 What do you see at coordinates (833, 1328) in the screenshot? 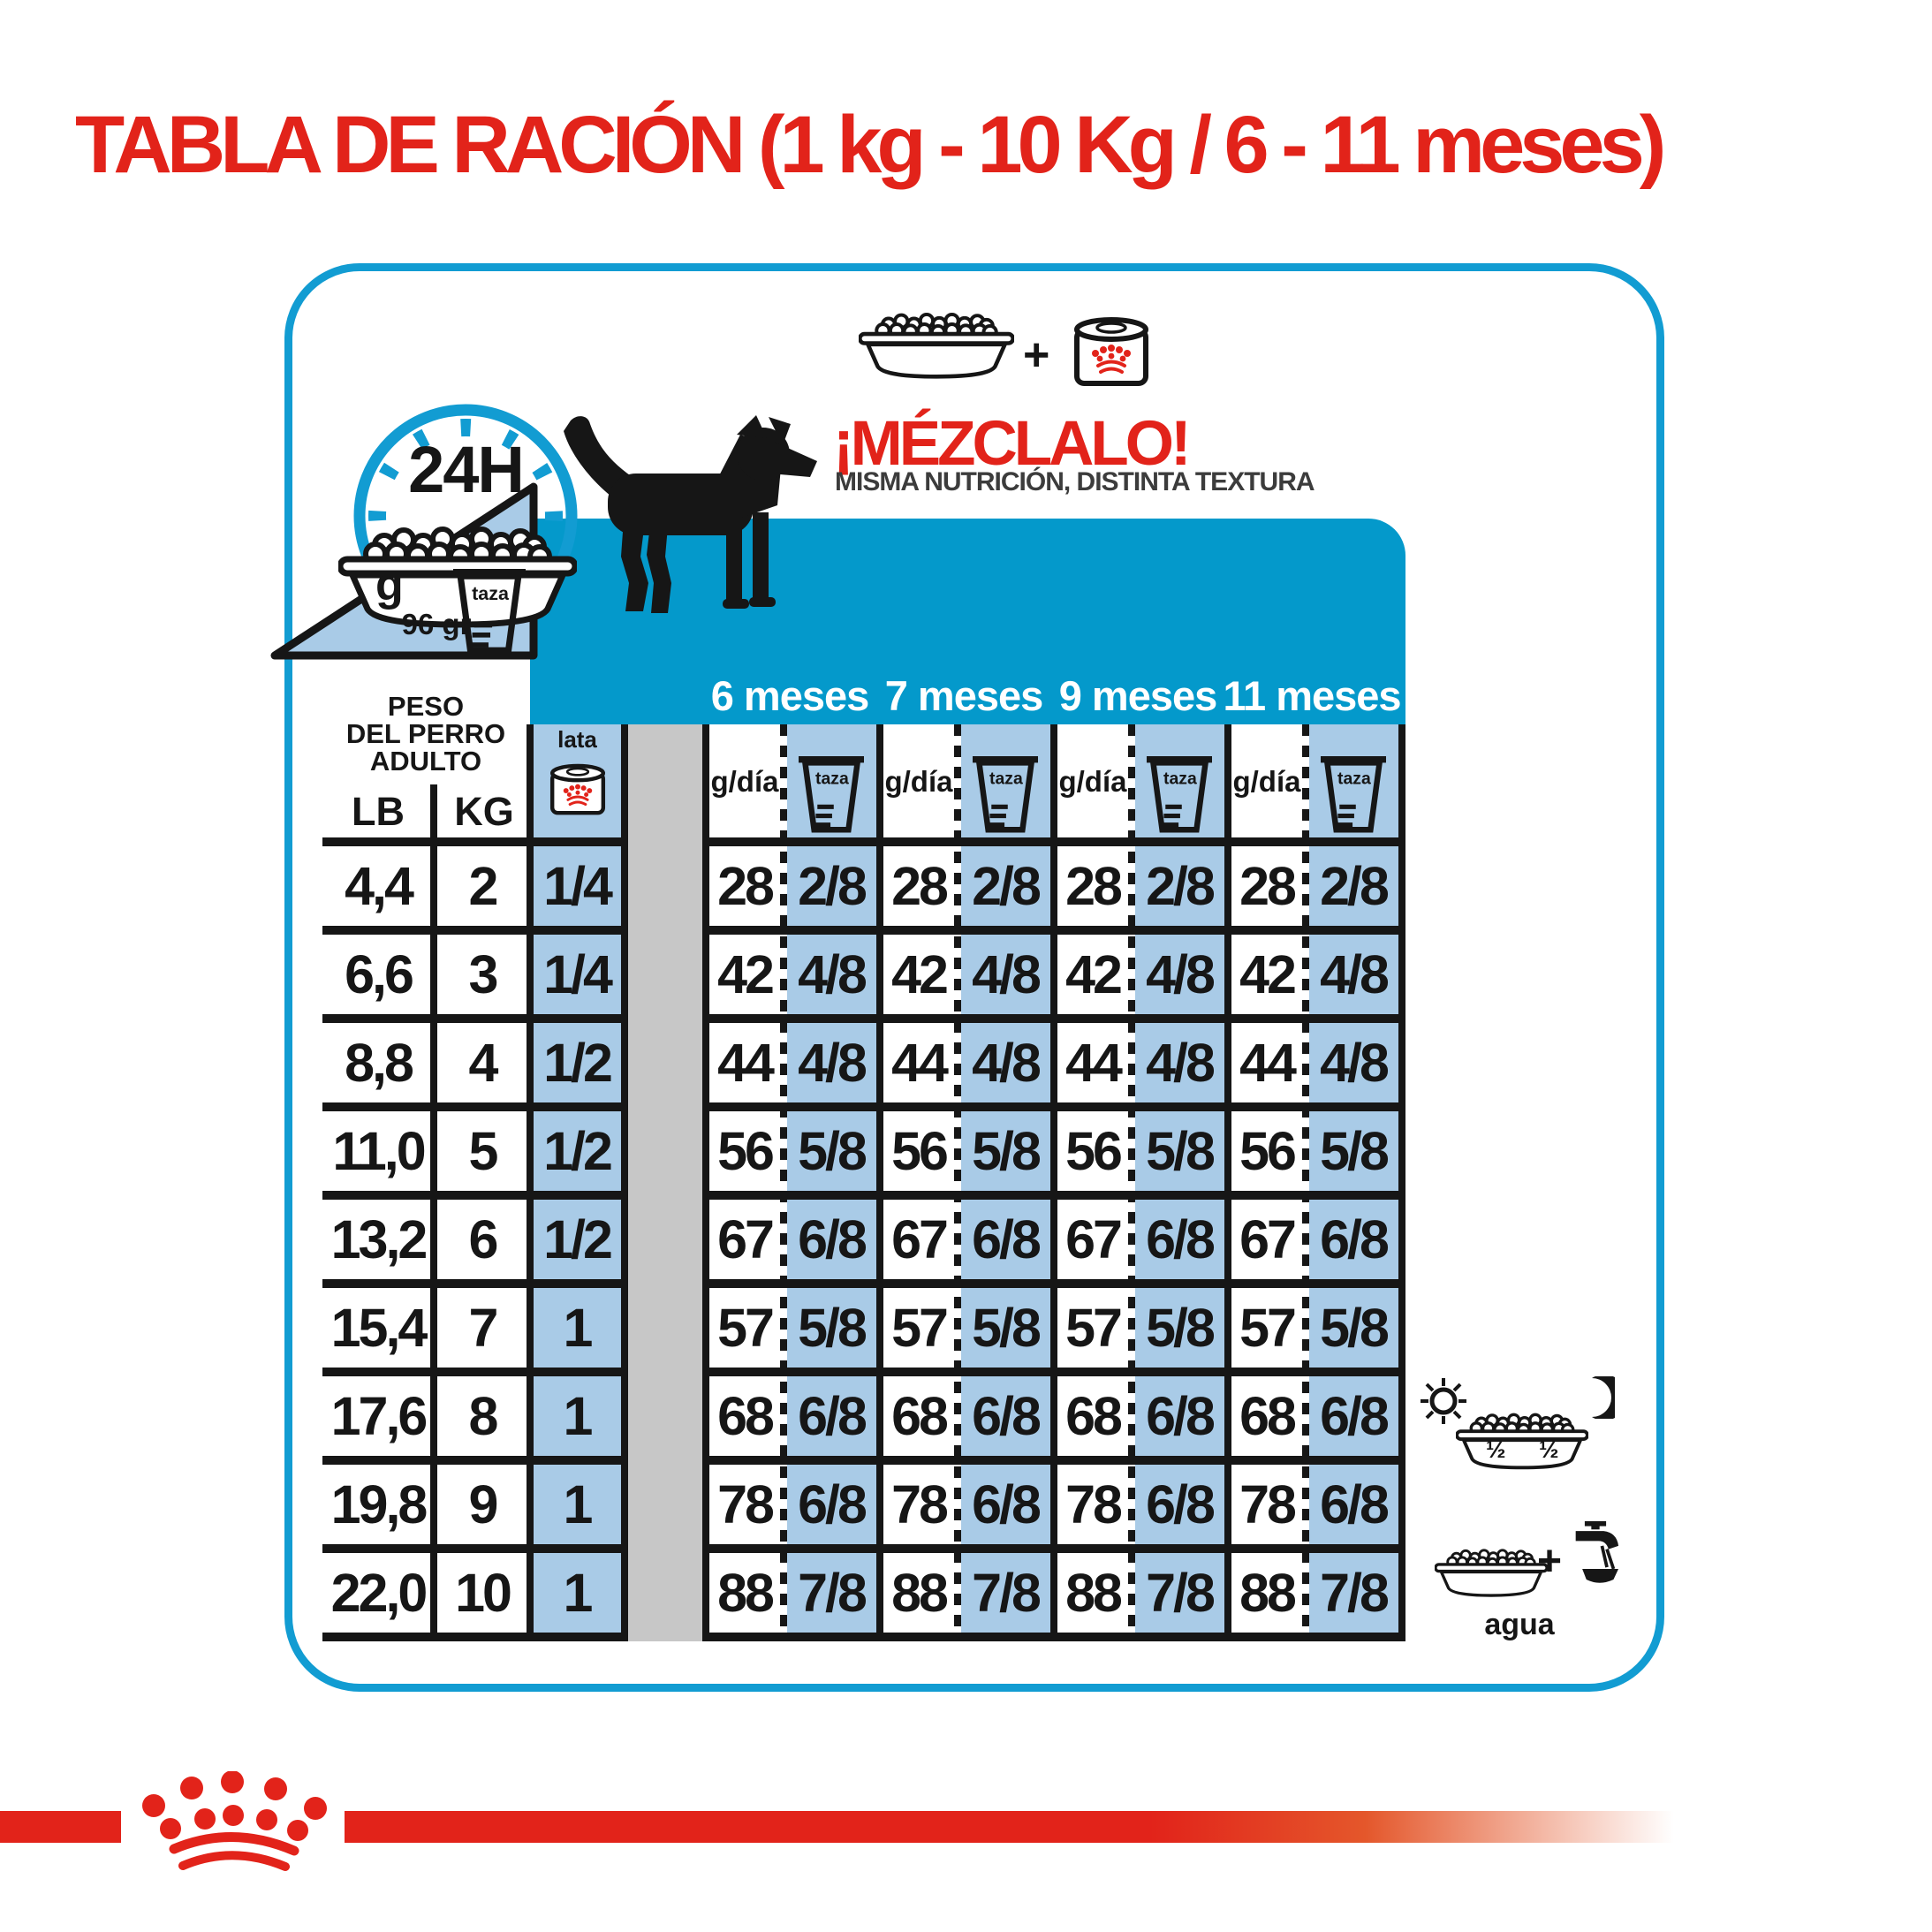
I see `cell-cup-m0-row5: 5/8` at bounding box center [833, 1328].